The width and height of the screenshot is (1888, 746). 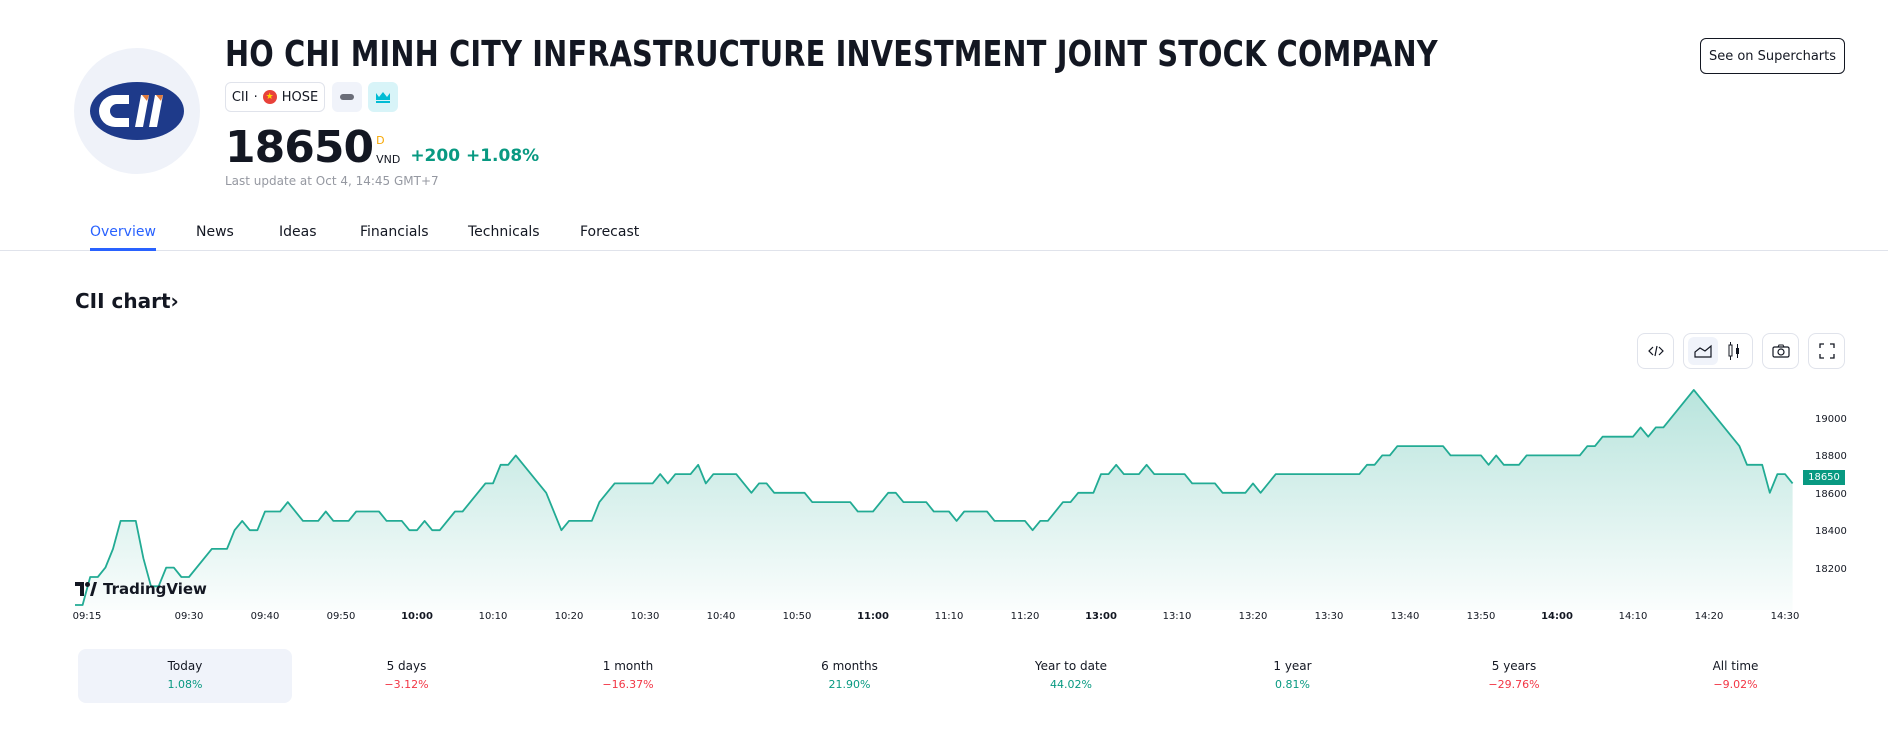 I want to click on period-6-months: 6 months 21.90%, so click(x=850, y=676).